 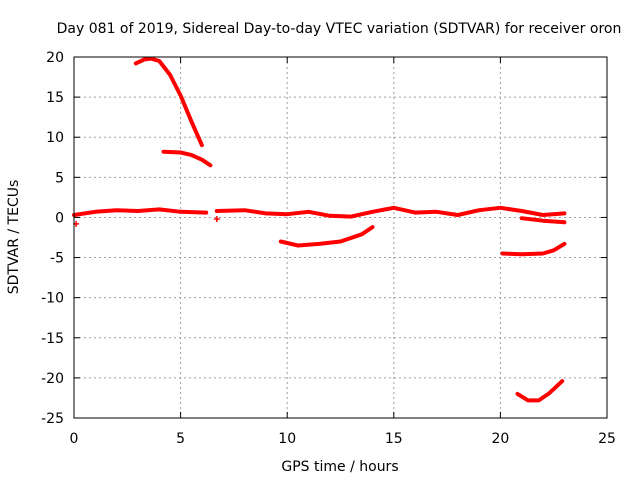 What do you see at coordinates (52, 419) in the screenshot?
I see `y-tick-label: -25` at bounding box center [52, 419].